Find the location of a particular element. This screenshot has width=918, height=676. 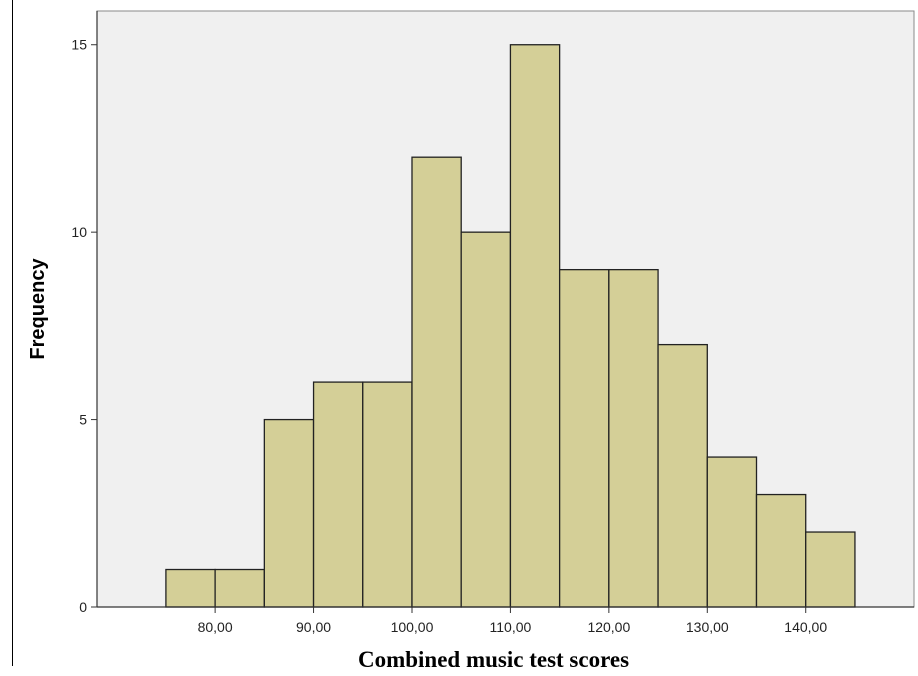

y-axis: 0 5 10 15 is located at coordinates (84, 313).